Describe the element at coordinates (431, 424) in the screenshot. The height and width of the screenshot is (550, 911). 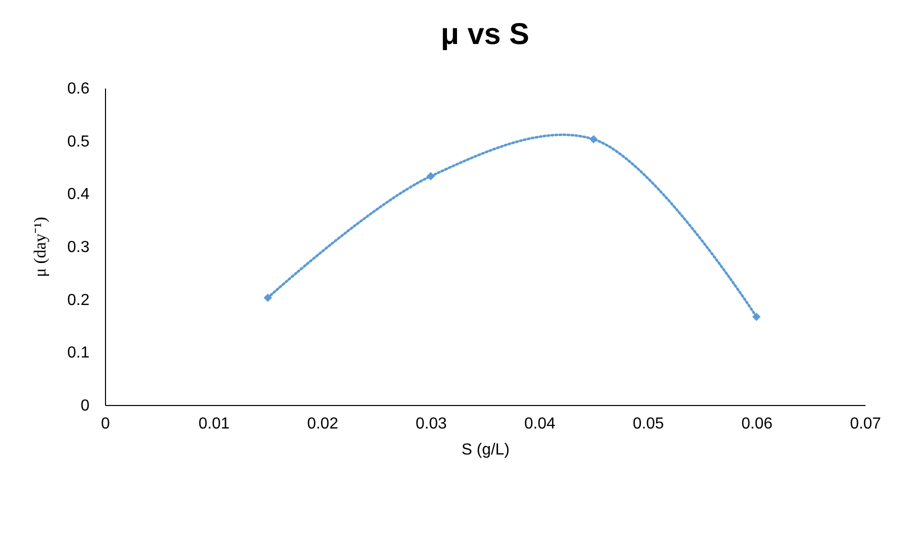
I see `x-tick-label: 0.03` at that location.